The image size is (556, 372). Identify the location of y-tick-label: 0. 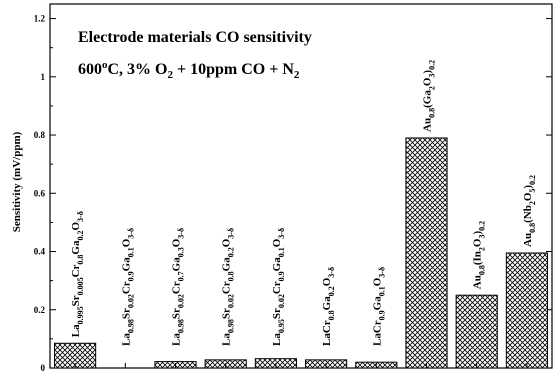
(43, 367).